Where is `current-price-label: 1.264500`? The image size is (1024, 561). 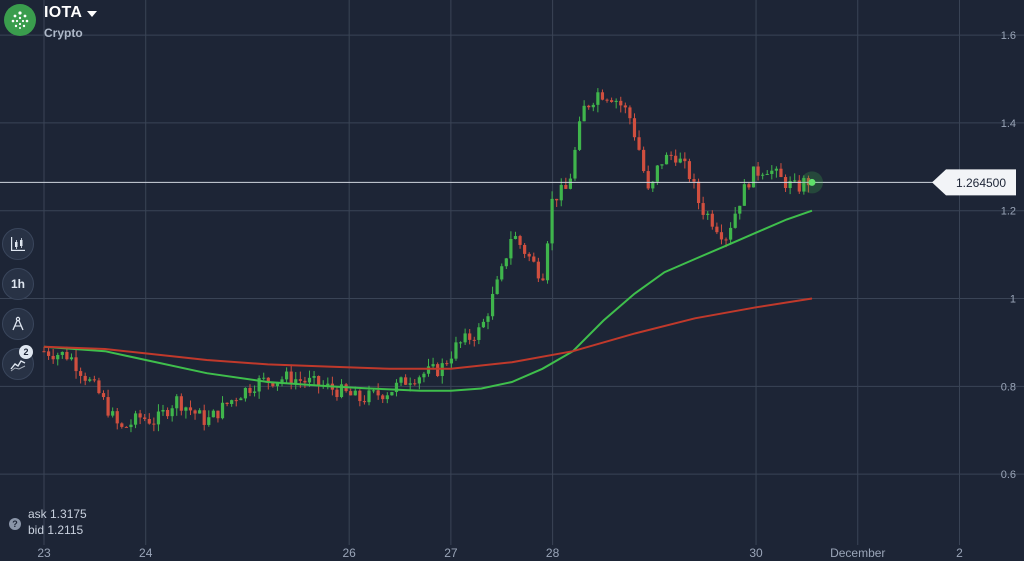
current-price-label: 1.264500 is located at coordinates (981, 183).